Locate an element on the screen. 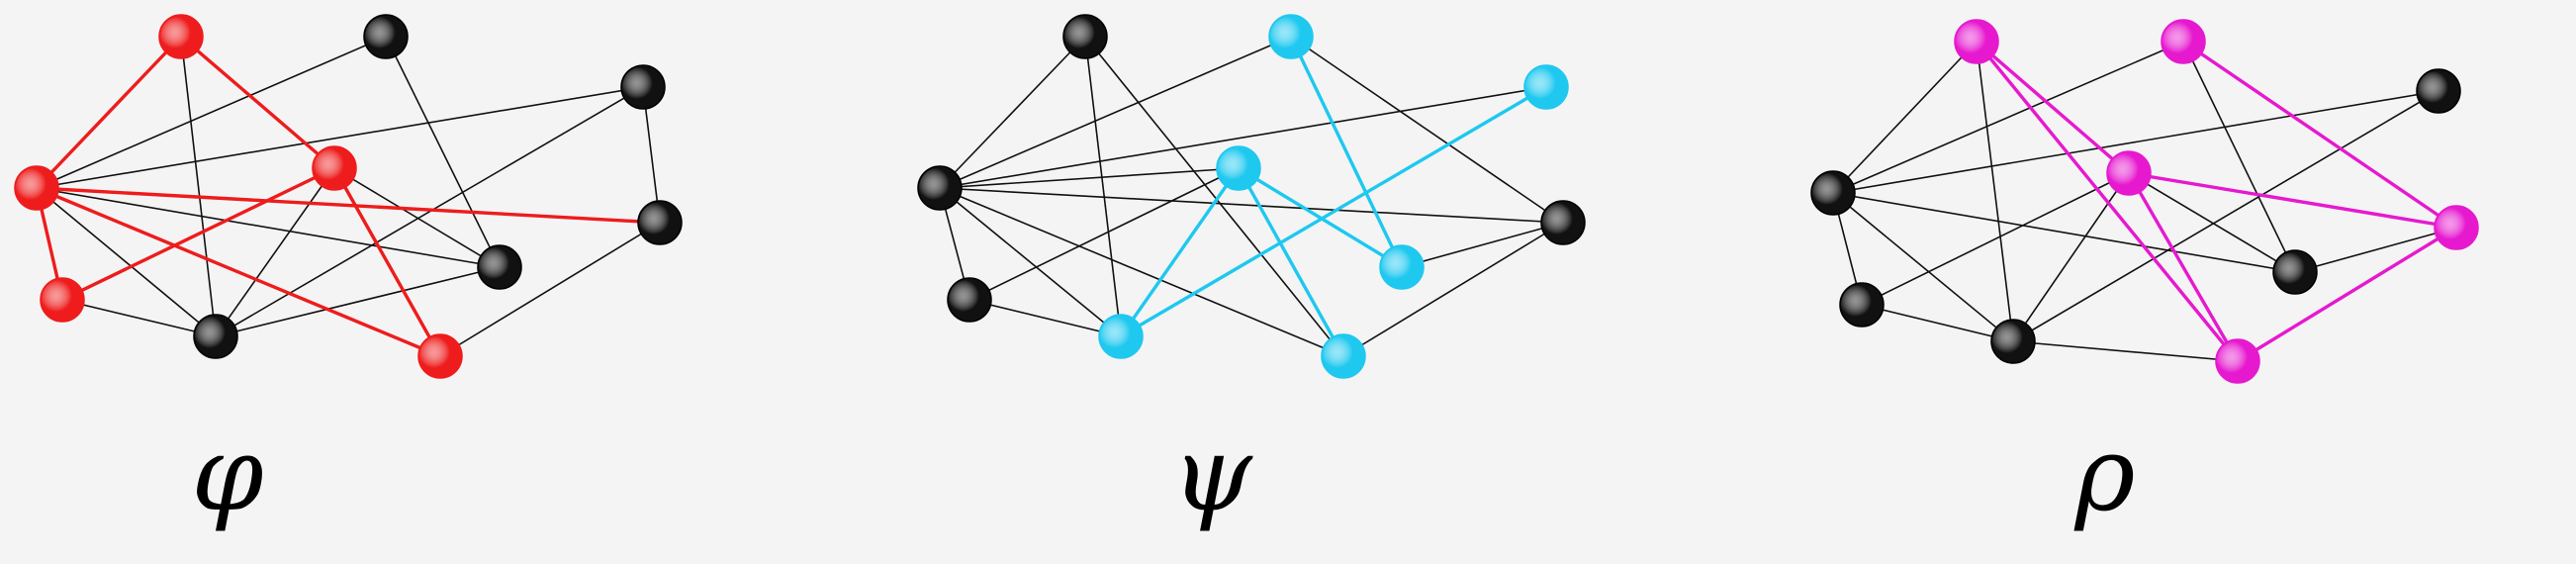  graph-label-phi: φ is located at coordinates (228, 474).